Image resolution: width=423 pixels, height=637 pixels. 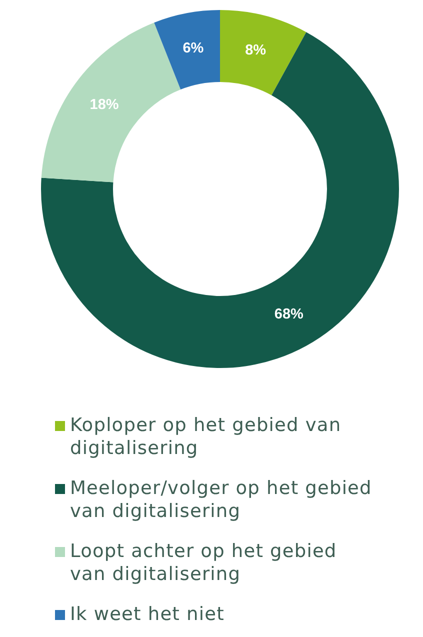 What do you see at coordinates (289, 314) in the screenshot?
I see `data-label: 68%` at bounding box center [289, 314].